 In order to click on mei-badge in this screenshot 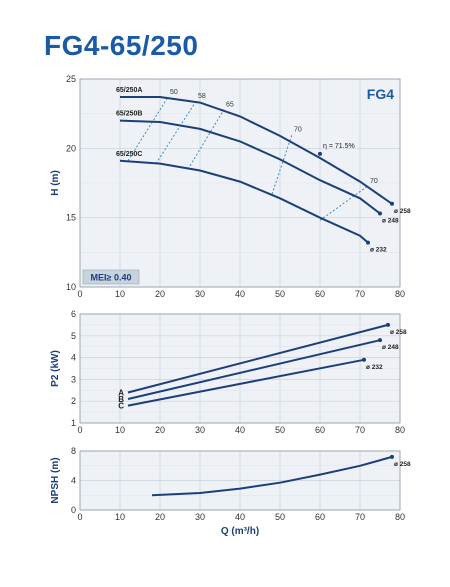, I will do `click(111, 277)`.